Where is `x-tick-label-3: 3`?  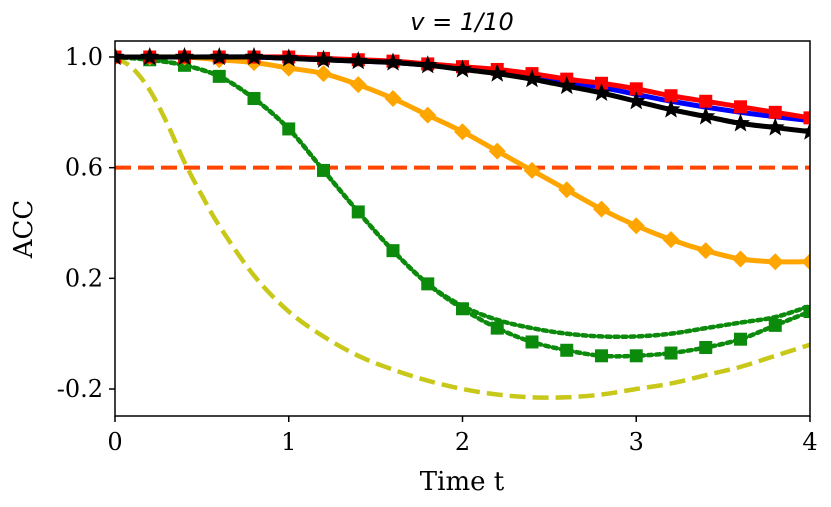 x-tick-label-3: 3 is located at coordinates (636, 442).